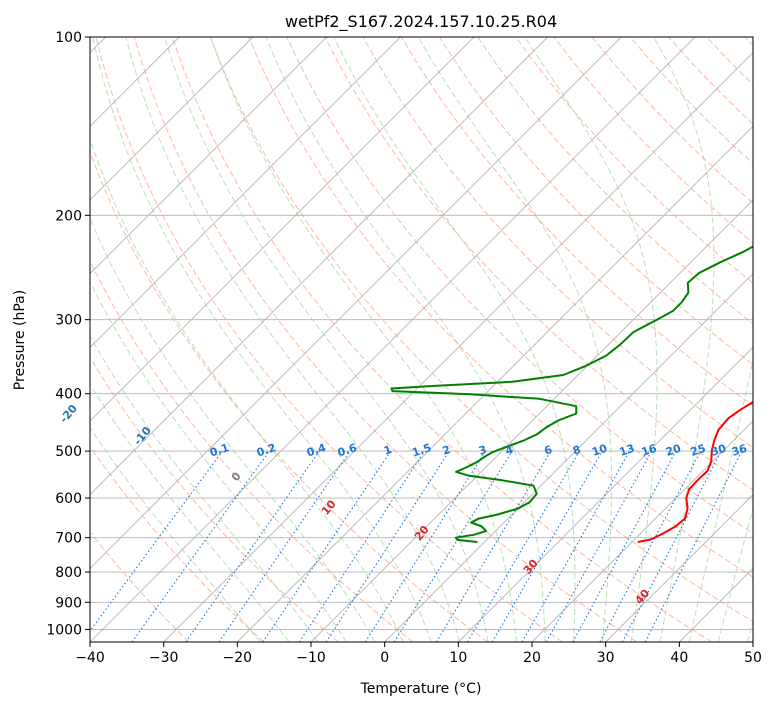  What do you see at coordinates (673, 450) in the screenshot?
I see `mixing-ratio-label: 20` at bounding box center [673, 450].